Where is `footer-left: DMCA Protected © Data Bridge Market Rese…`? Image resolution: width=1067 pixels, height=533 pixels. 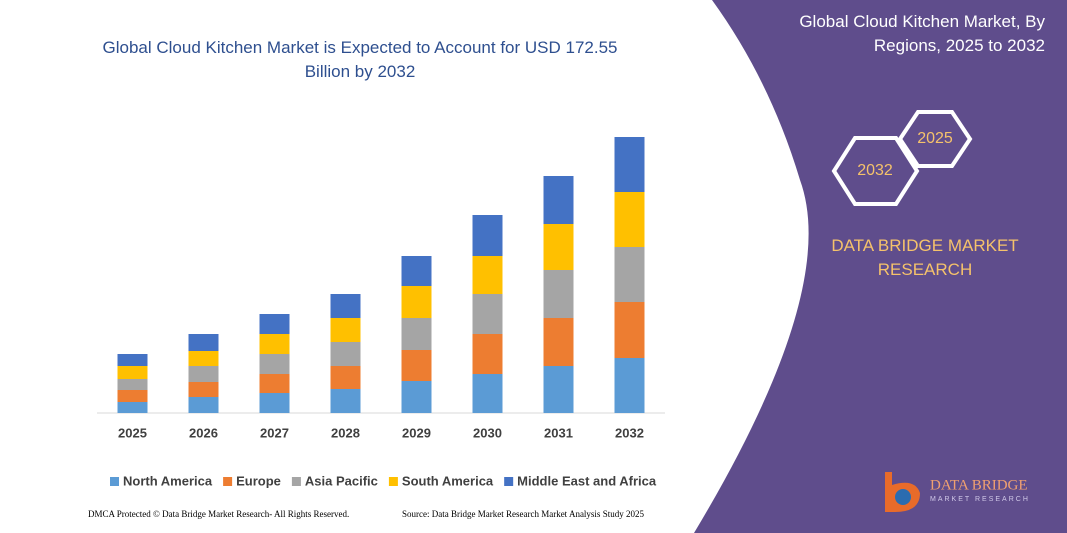 footer-left: DMCA Protected © Data Bridge Market Rese… is located at coordinates (218, 514).